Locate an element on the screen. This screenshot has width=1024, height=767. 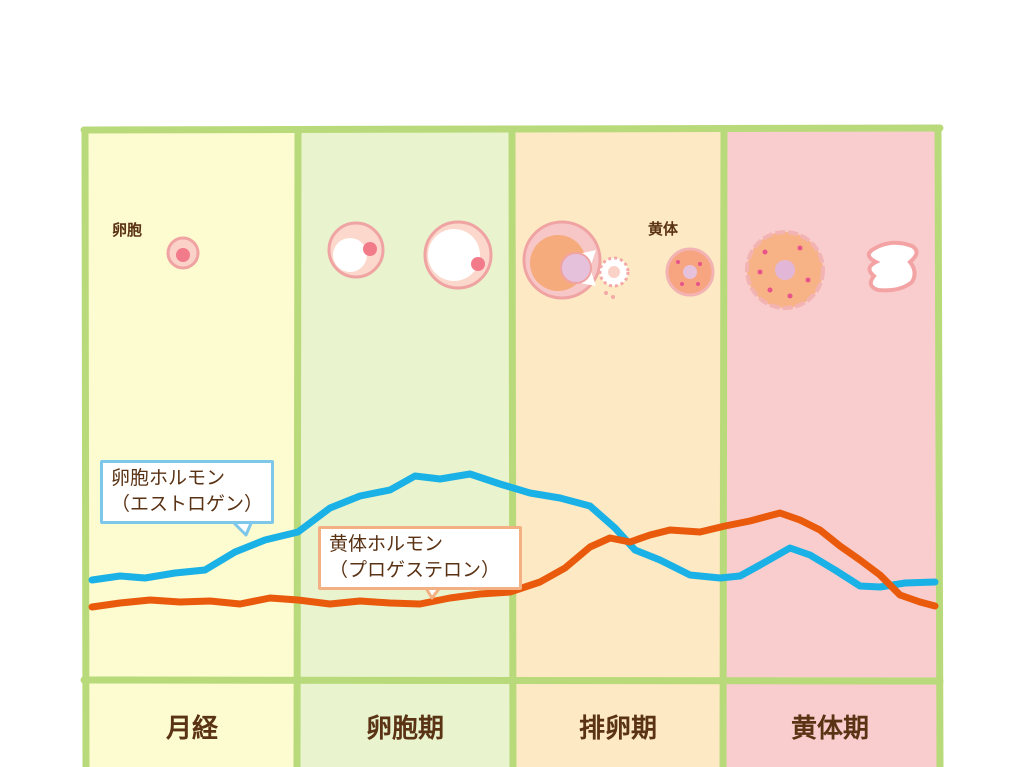
phase-label-ovulation: 排卵期 is located at coordinates (617, 729).